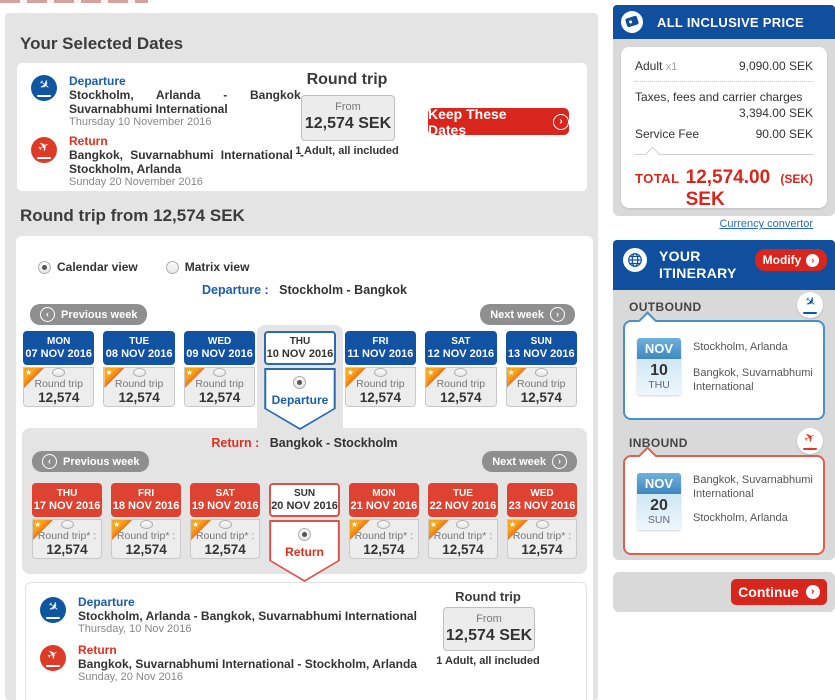  I want to click on return-route-line: Return : Bangkok - Stockholm, so click(304, 443).